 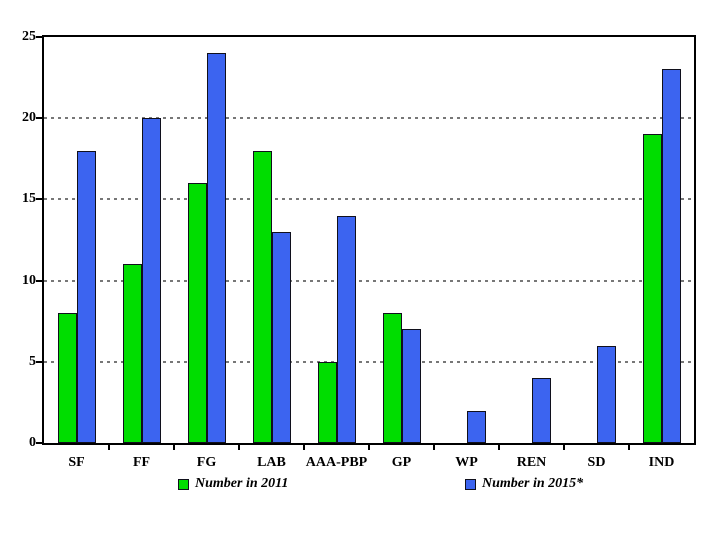 What do you see at coordinates (29, 36) in the screenshot?
I see `y-axis-label-25: 25` at bounding box center [29, 36].